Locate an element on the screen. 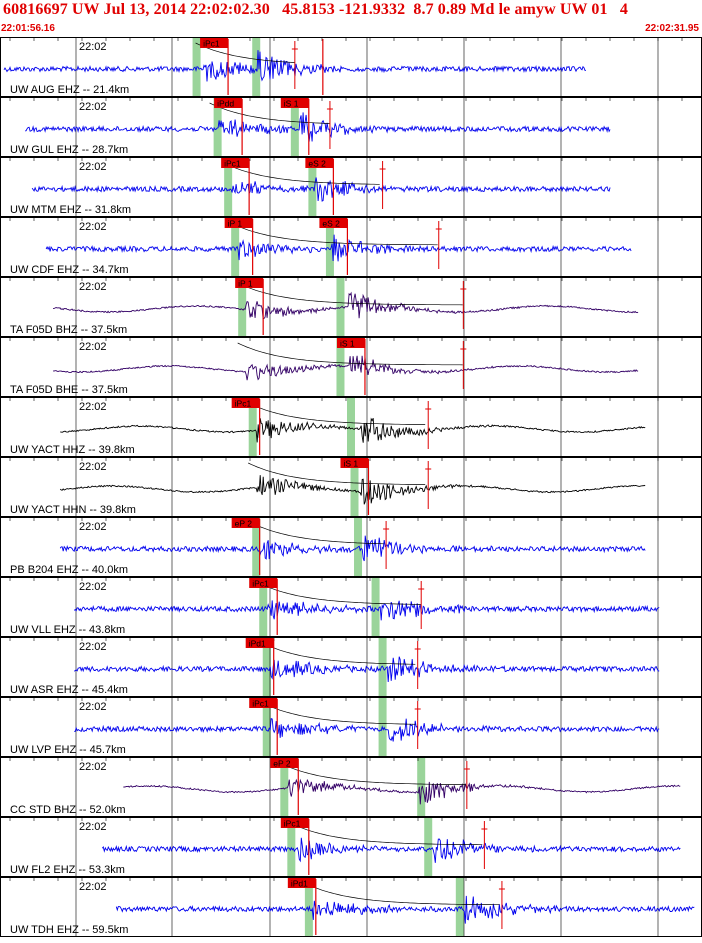 This screenshot has height=943, width=702. trace-panel: 22:02 iP 1 eS 2 UW CDF EHZ -- 34.7km is located at coordinates (351, 247).